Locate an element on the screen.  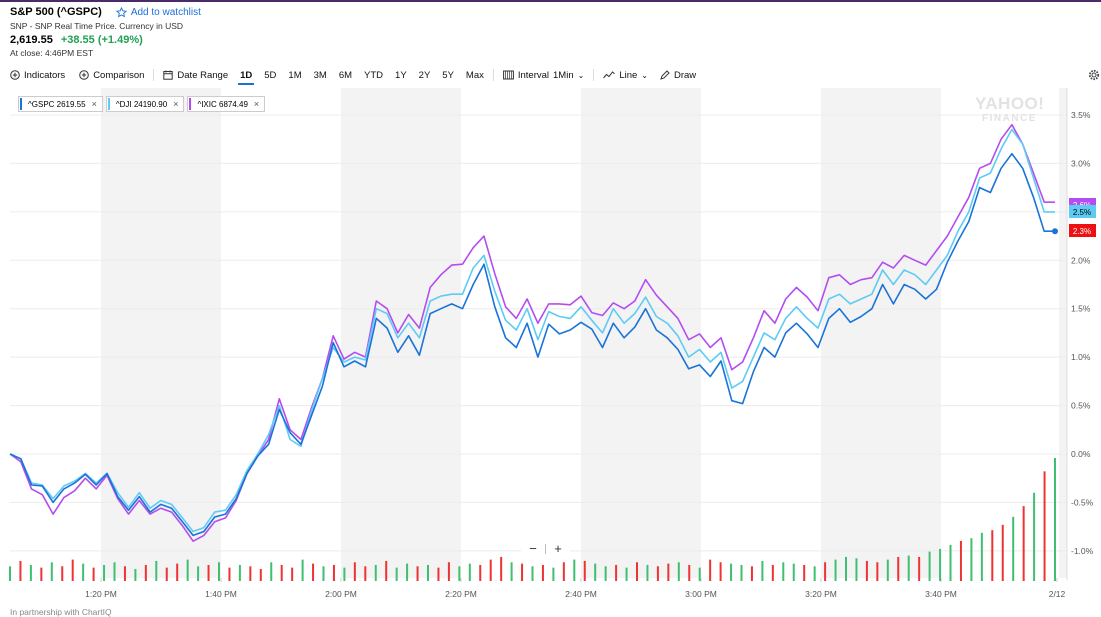
interval-label: Interval is located at coordinates (533, 75).